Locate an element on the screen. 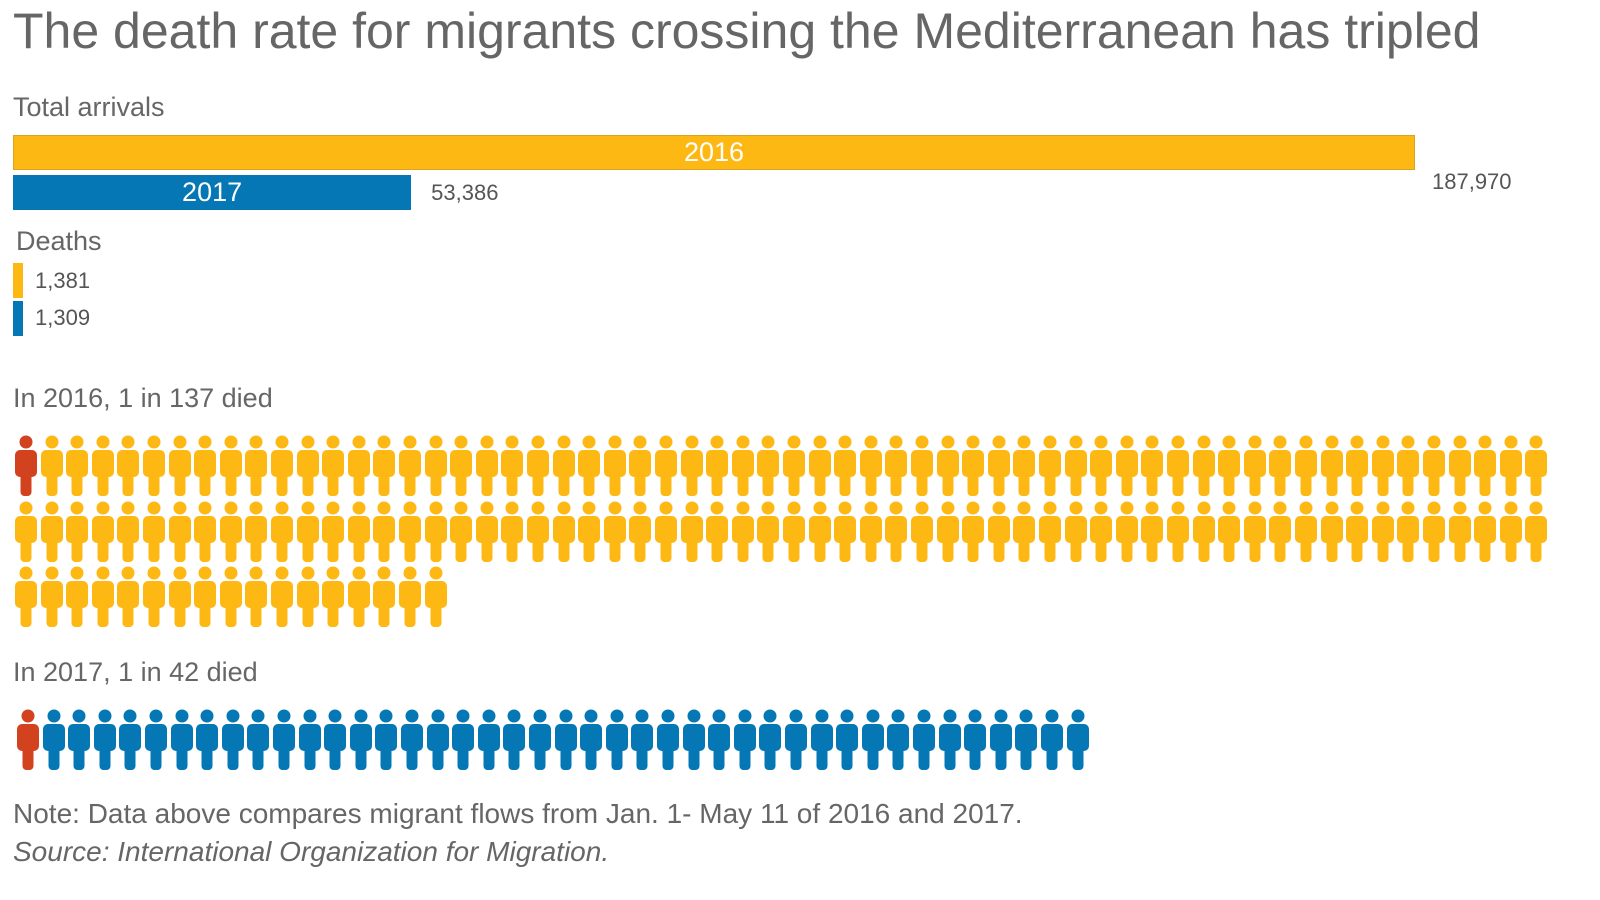  arrivals-value-2017: 53,386 is located at coordinates (465, 192).